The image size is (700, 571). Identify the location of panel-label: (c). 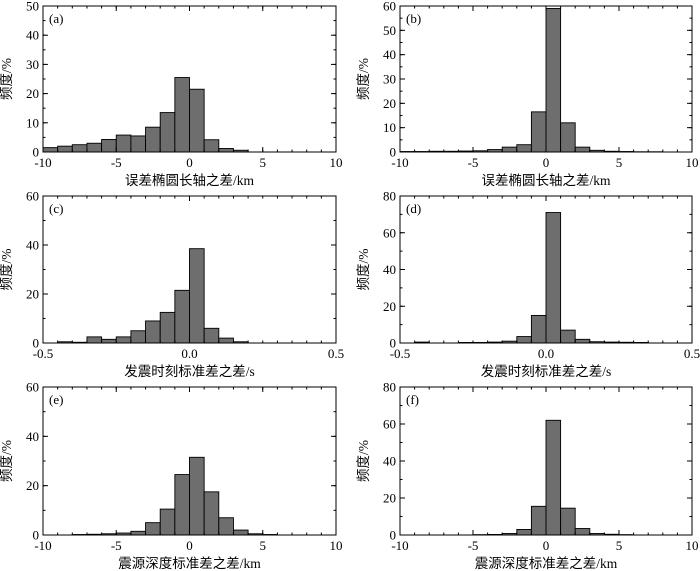
(56, 208).